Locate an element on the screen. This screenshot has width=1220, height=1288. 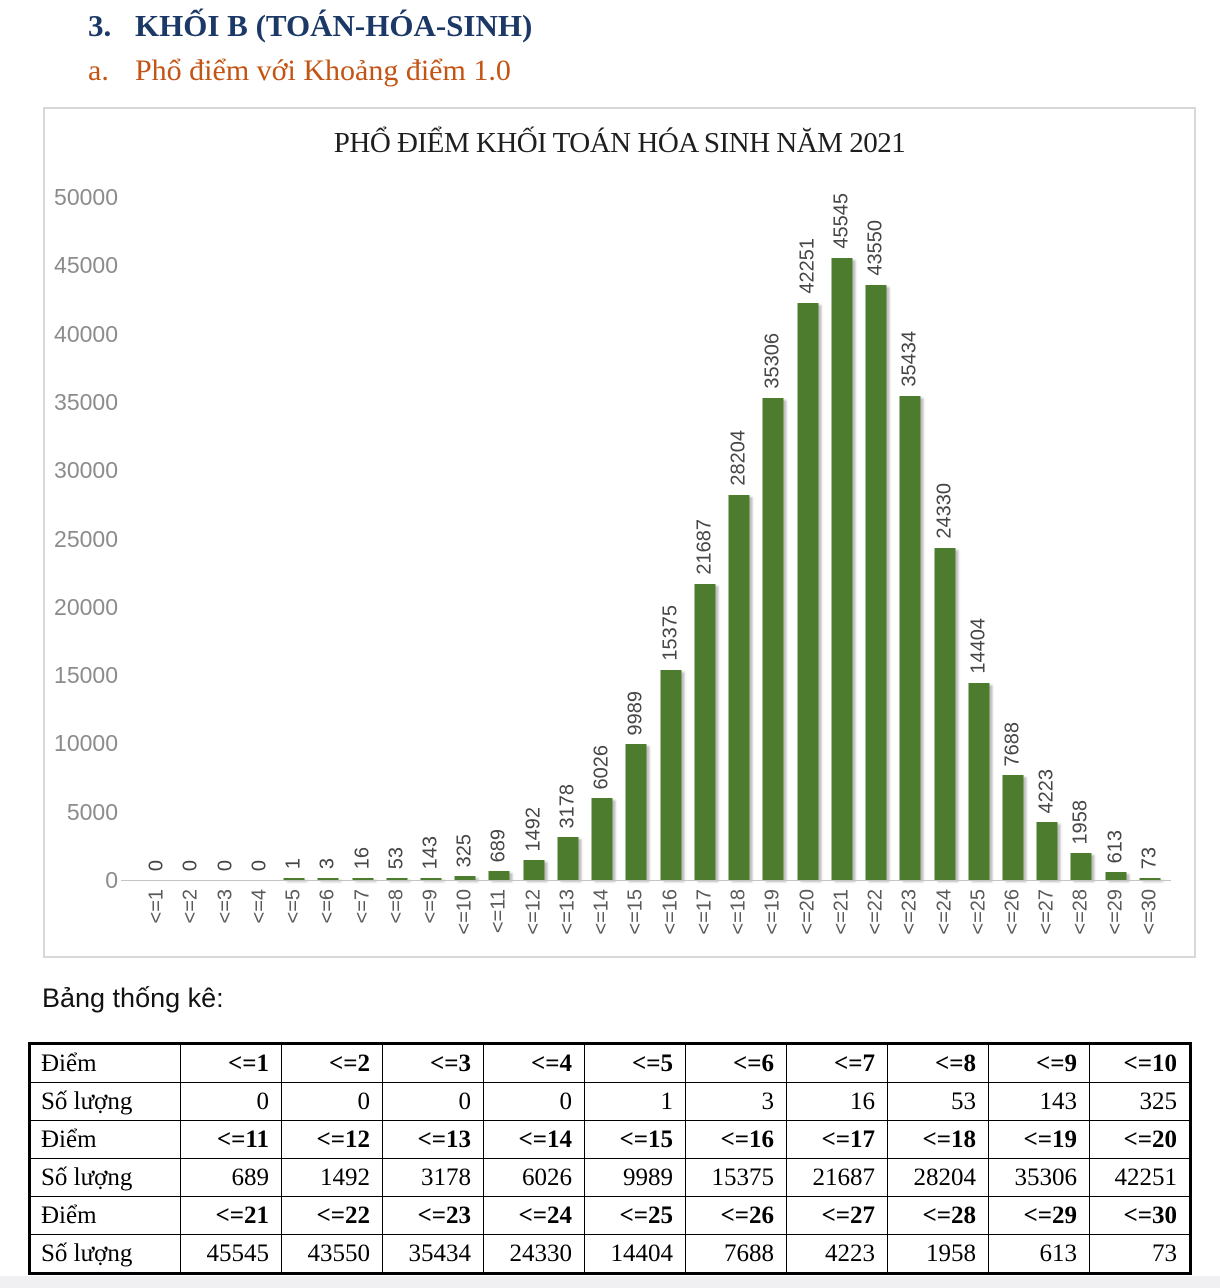
bar-value-label: 43550 is located at coordinates (875, 248).